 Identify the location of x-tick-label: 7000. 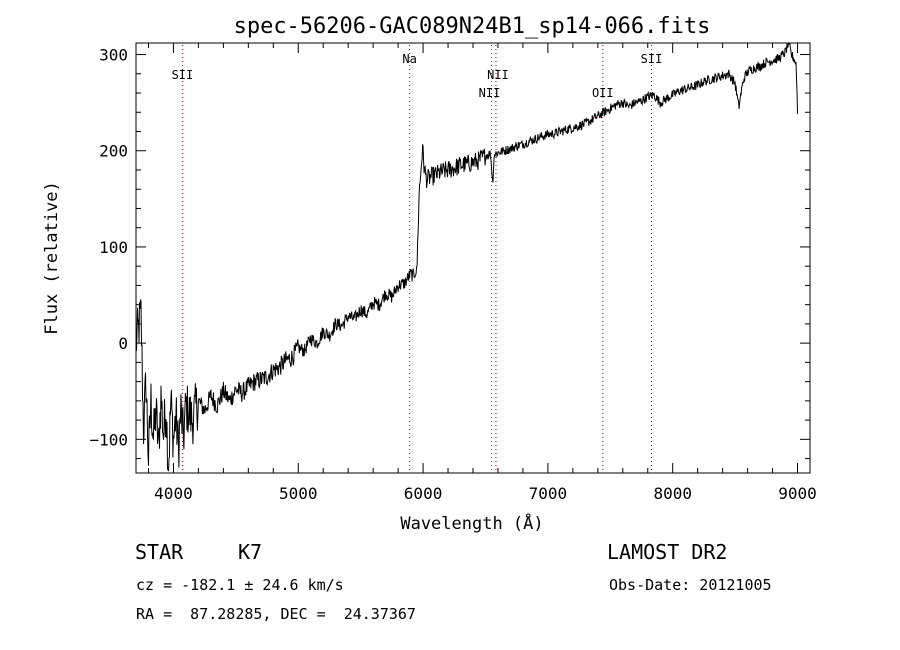
(548, 493).